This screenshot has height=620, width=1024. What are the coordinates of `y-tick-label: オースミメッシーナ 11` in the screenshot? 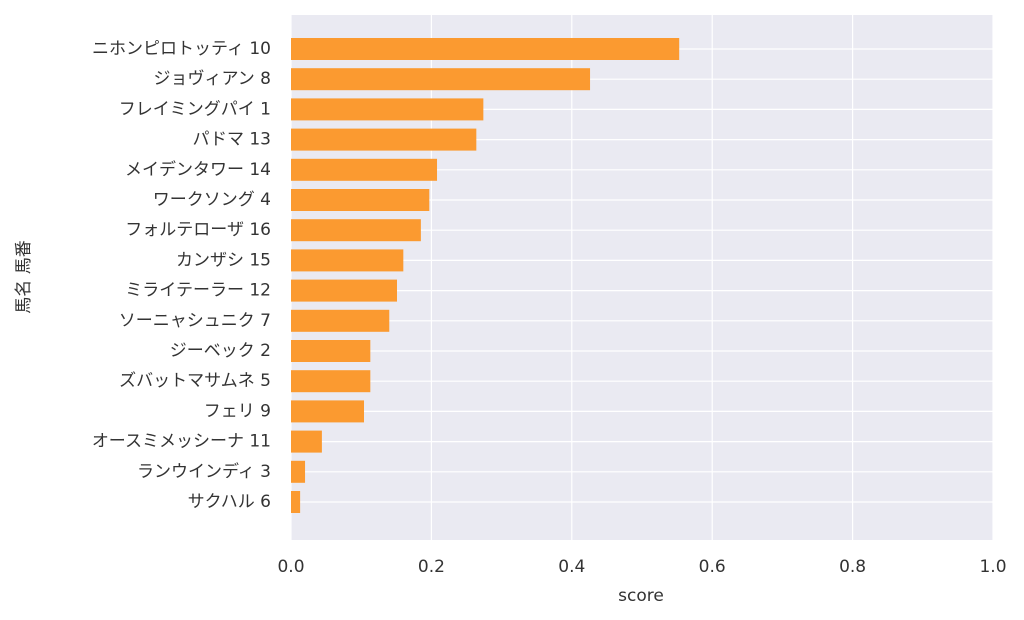 It's located at (181, 442).